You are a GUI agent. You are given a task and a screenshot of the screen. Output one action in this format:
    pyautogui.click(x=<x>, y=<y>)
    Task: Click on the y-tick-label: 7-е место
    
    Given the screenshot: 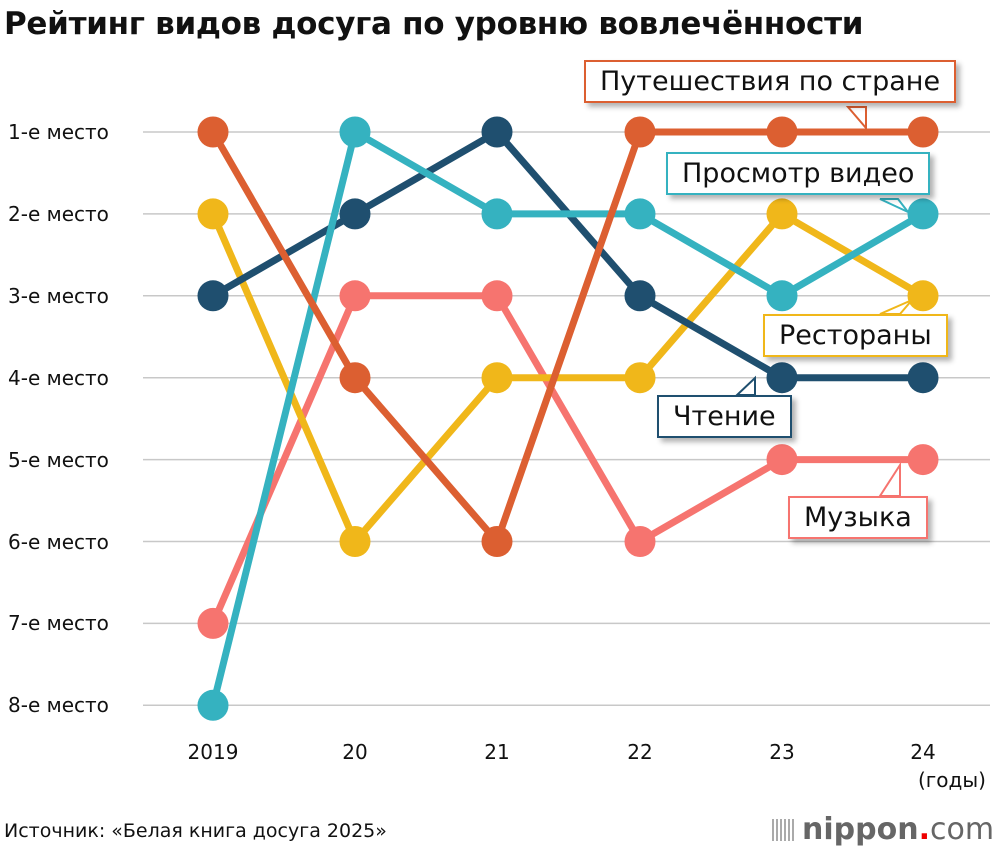 What is the action you would take?
    pyautogui.click(x=58, y=623)
    